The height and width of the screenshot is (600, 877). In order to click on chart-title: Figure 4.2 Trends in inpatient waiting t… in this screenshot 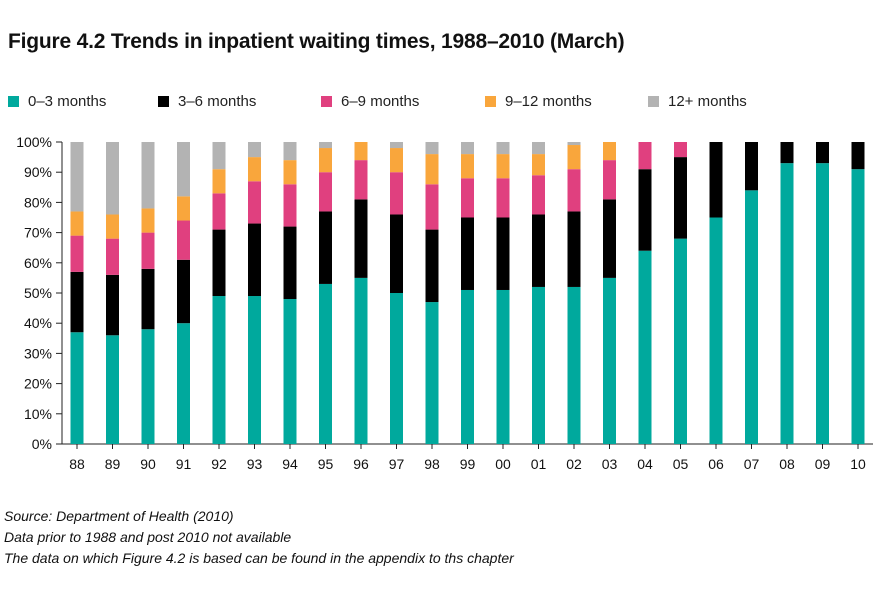, I will do `click(316, 41)`.